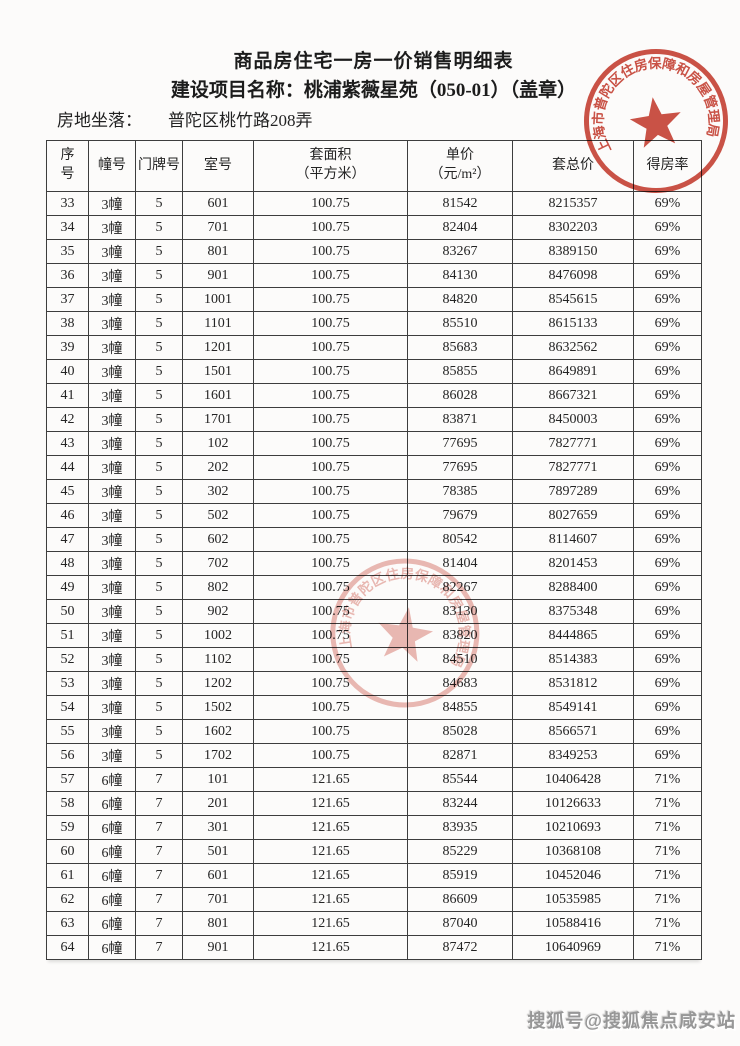 This screenshot has height=1046, width=740. I want to click on table-row: 35 3幢 5 801 100.75 83267 8389150 69%, so click(374, 251).